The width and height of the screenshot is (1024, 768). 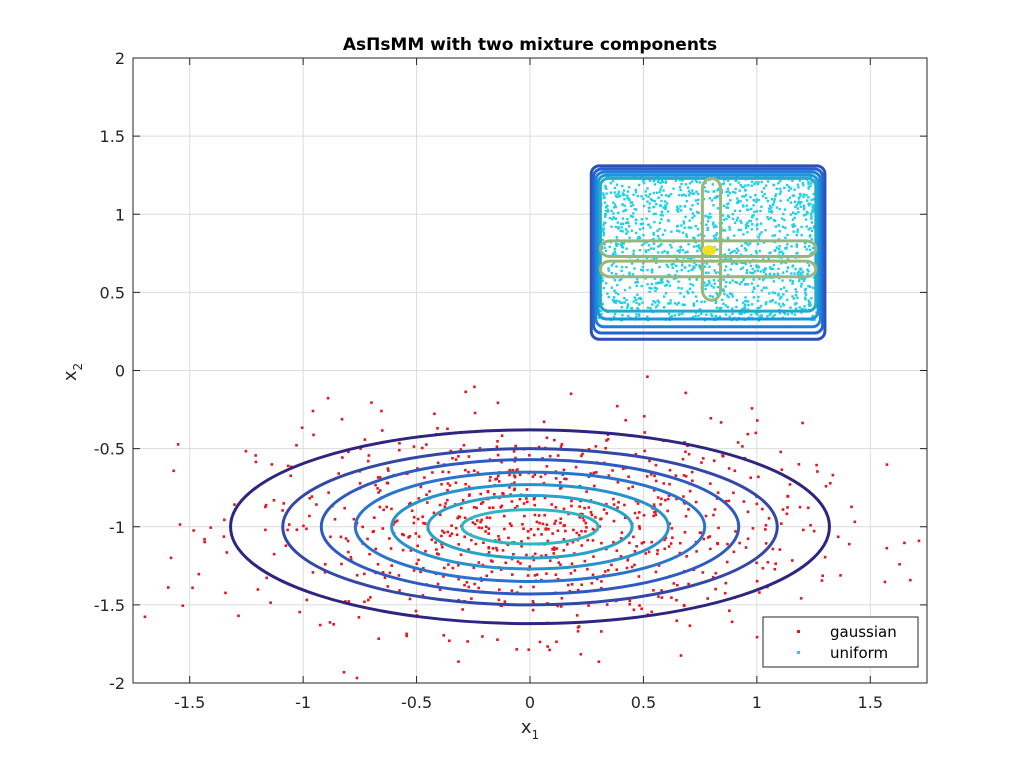 What do you see at coordinates (536, 735) in the screenshot?
I see `x-axis-label-sub: 1` at bounding box center [536, 735].